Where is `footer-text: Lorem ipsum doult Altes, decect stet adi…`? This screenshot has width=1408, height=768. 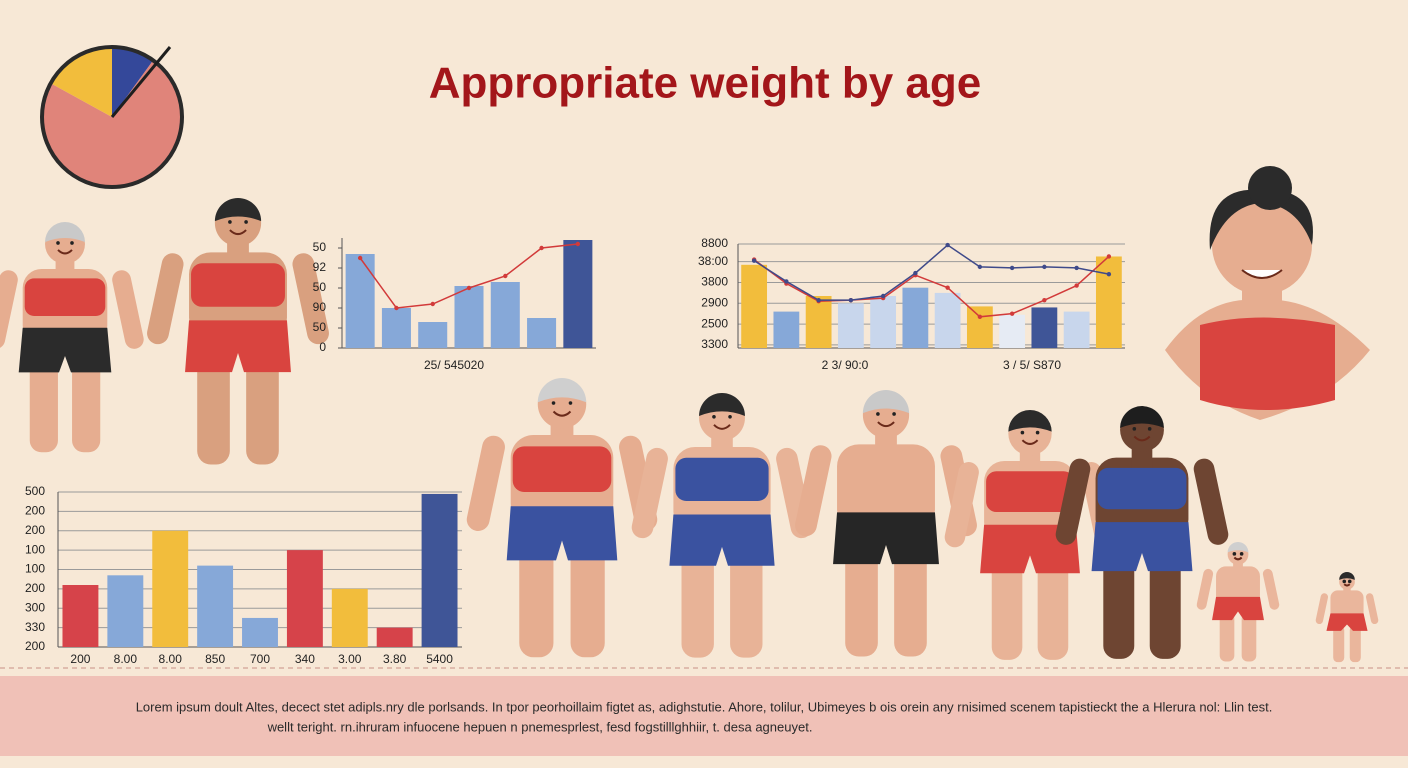
footer-text: Lorem ipsum doult Altes, decect stet adi… is located at coordinates (704, 706).